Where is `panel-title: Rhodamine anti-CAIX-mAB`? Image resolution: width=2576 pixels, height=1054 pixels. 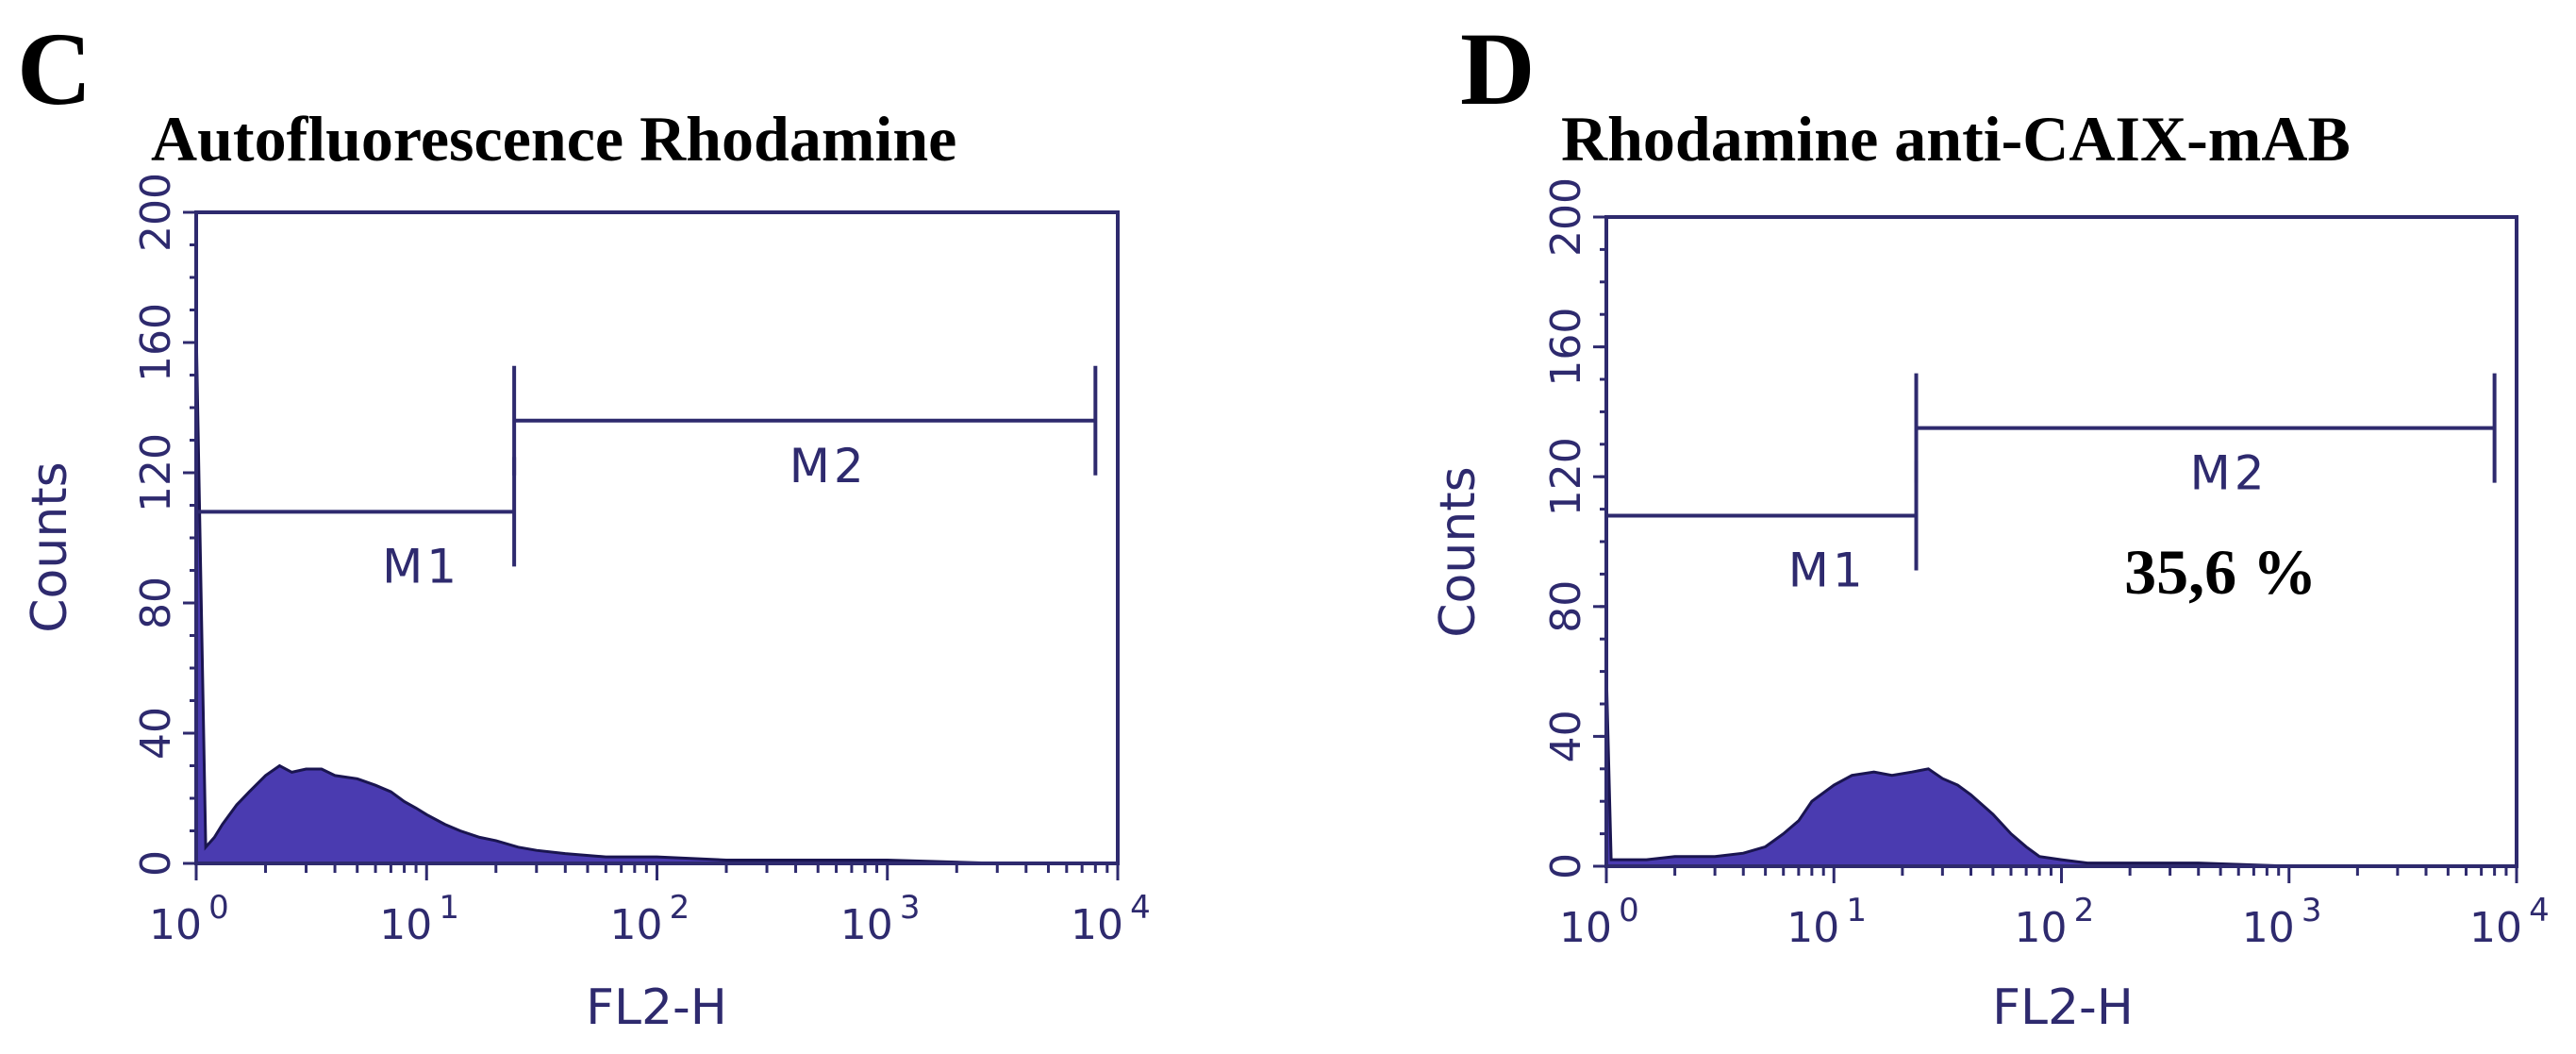
panel-title: Rhodamine anti-CAIX-mAB is located at coordinates (1956, 139).